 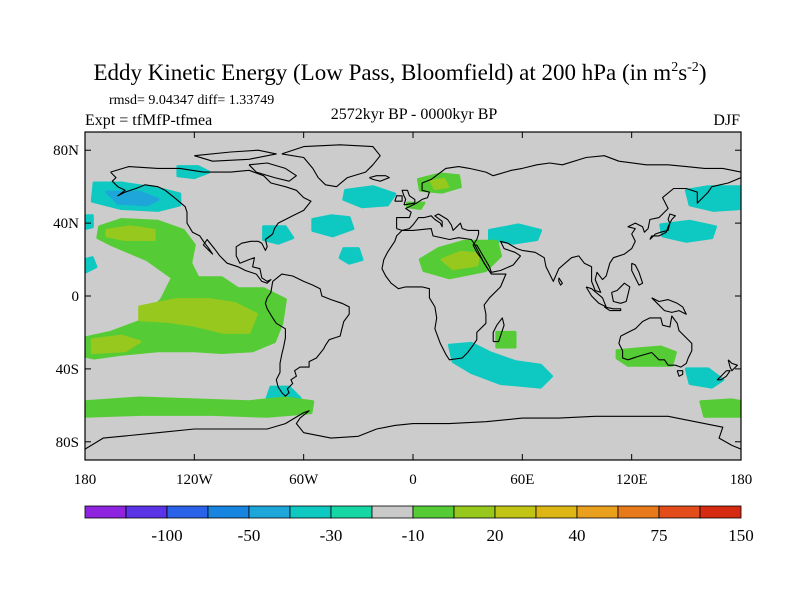 I want to click on x-tick-label: 60W, so click(x=304, y=480).